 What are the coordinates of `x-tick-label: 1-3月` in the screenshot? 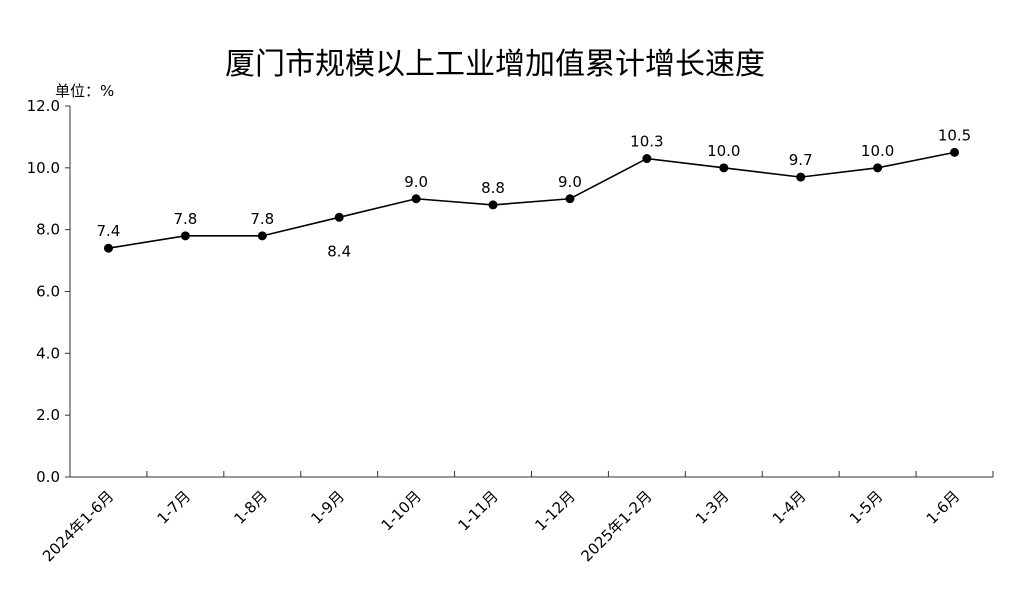 It's located at (712, 507).